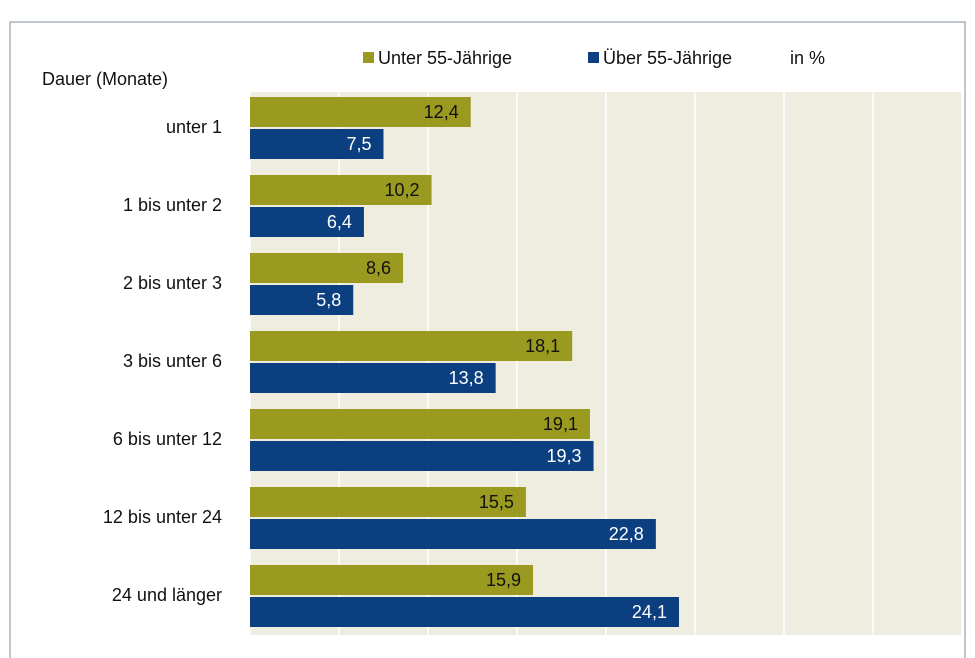 The height and width of the screenshot is (658, 975). Describe the element at coordinates (358, 144) in the screenshot. I see `value-label: 7,5` at that location.